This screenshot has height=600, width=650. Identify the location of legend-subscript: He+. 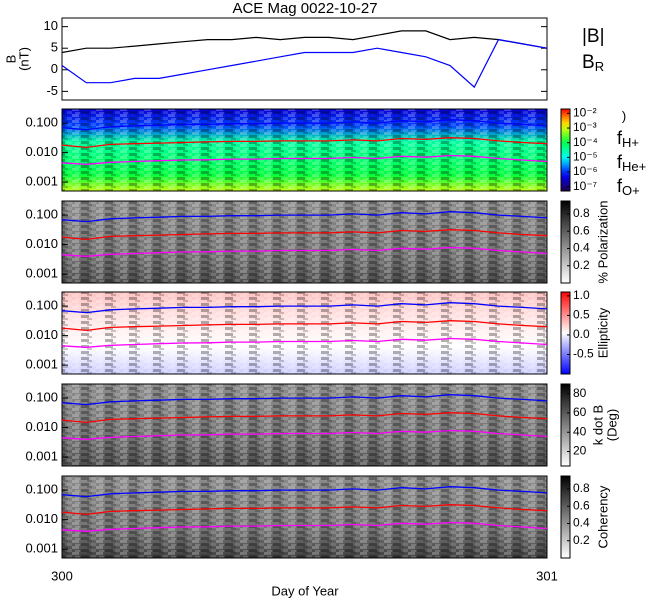
(634, 166).